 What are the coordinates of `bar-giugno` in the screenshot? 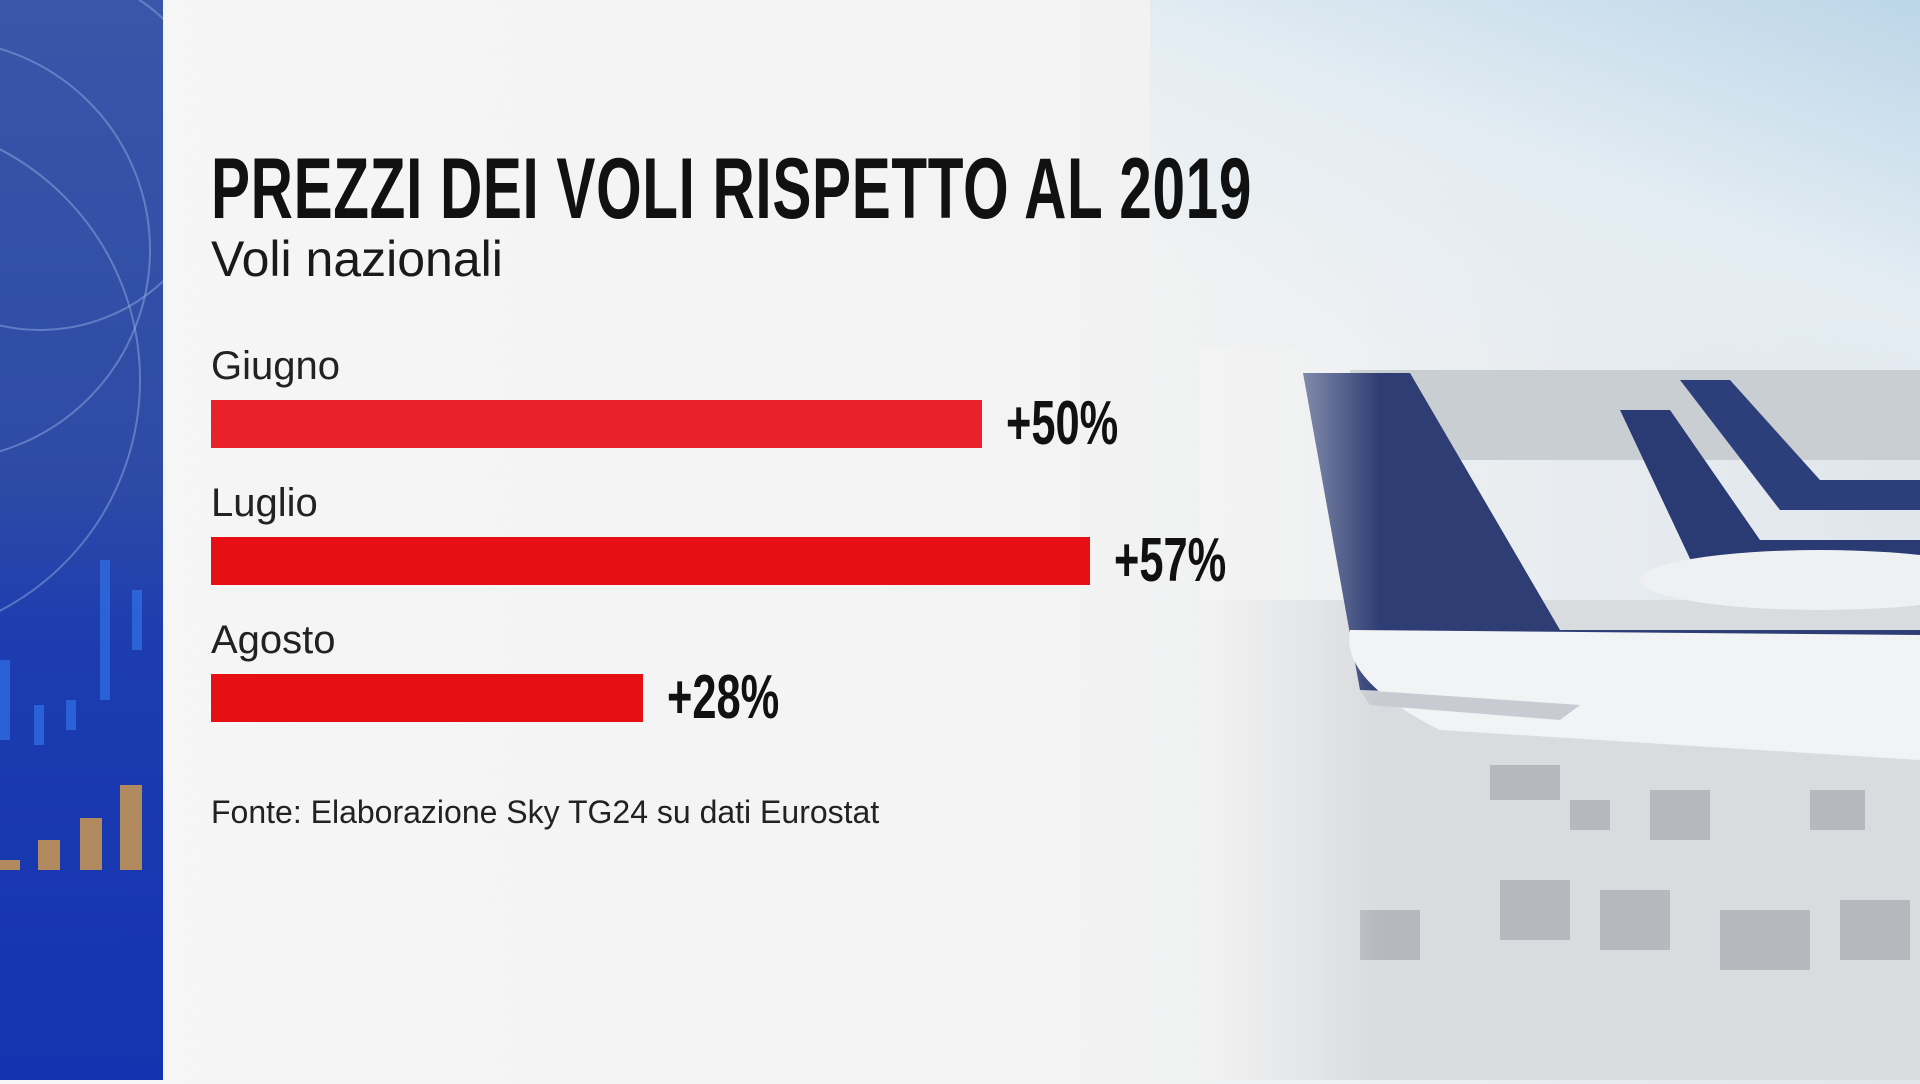 It's located at (596, 424).